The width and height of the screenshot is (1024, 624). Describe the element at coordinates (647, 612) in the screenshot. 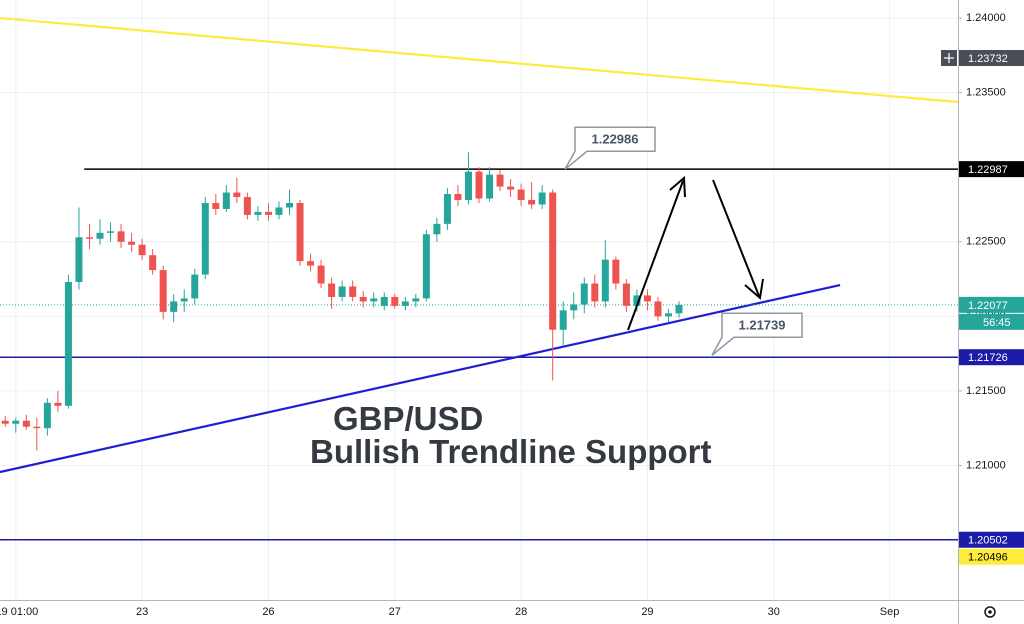

I see `x-tick-label: 29` at that location.